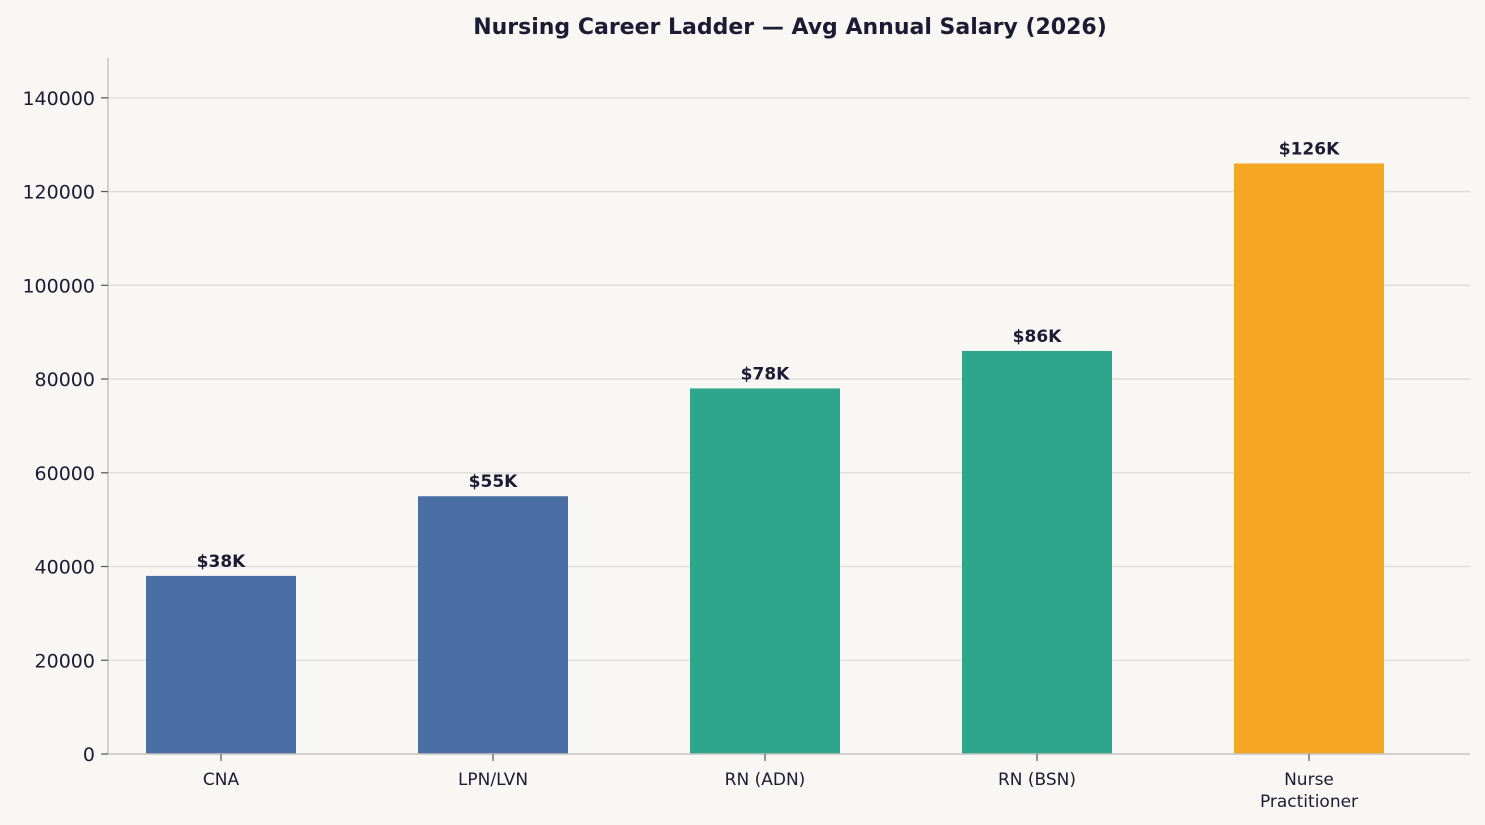 The width and height of the screenshot is (1485, 825). I want to click on x-tick-label-line: CNA, so click(221, 780).